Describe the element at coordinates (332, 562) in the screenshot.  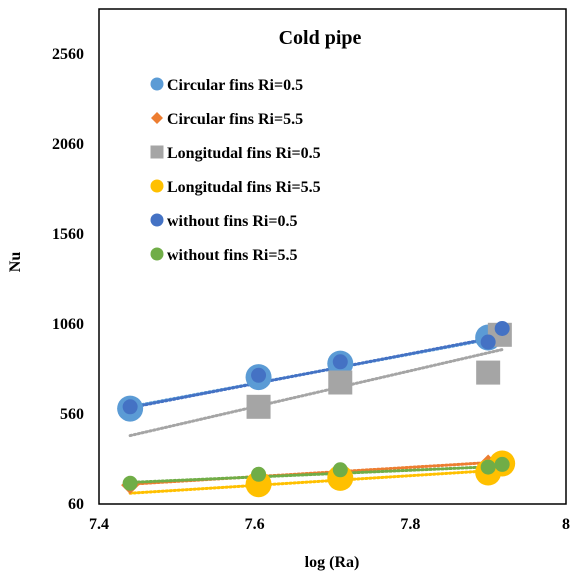
I see `x-axis-label: log (Ra)` at that location.